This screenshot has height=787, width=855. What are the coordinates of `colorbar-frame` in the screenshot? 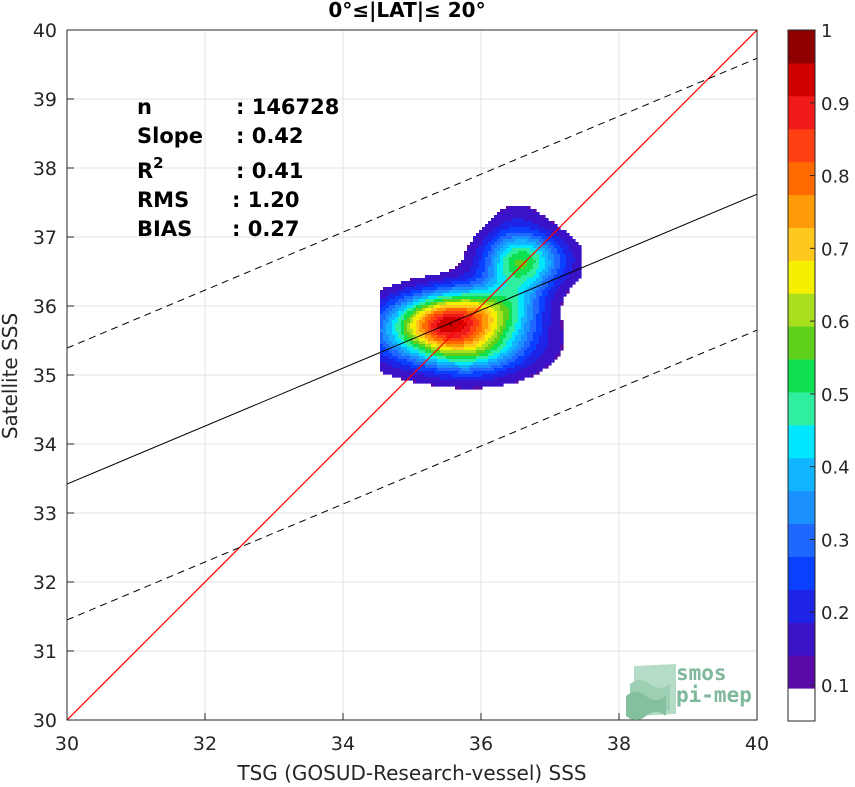 It's located at (801, 375).